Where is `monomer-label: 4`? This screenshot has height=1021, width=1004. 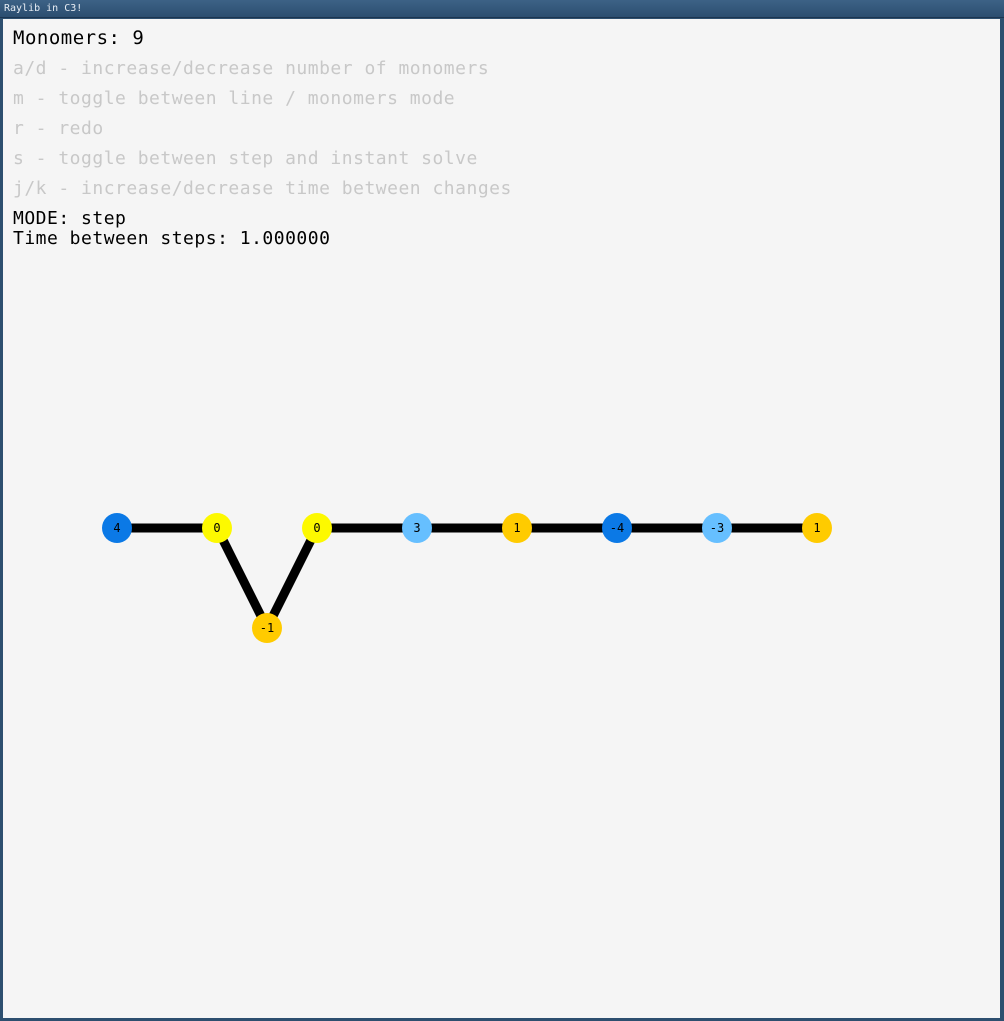 monomer-label: 4 is located at coordinates (116, 528).